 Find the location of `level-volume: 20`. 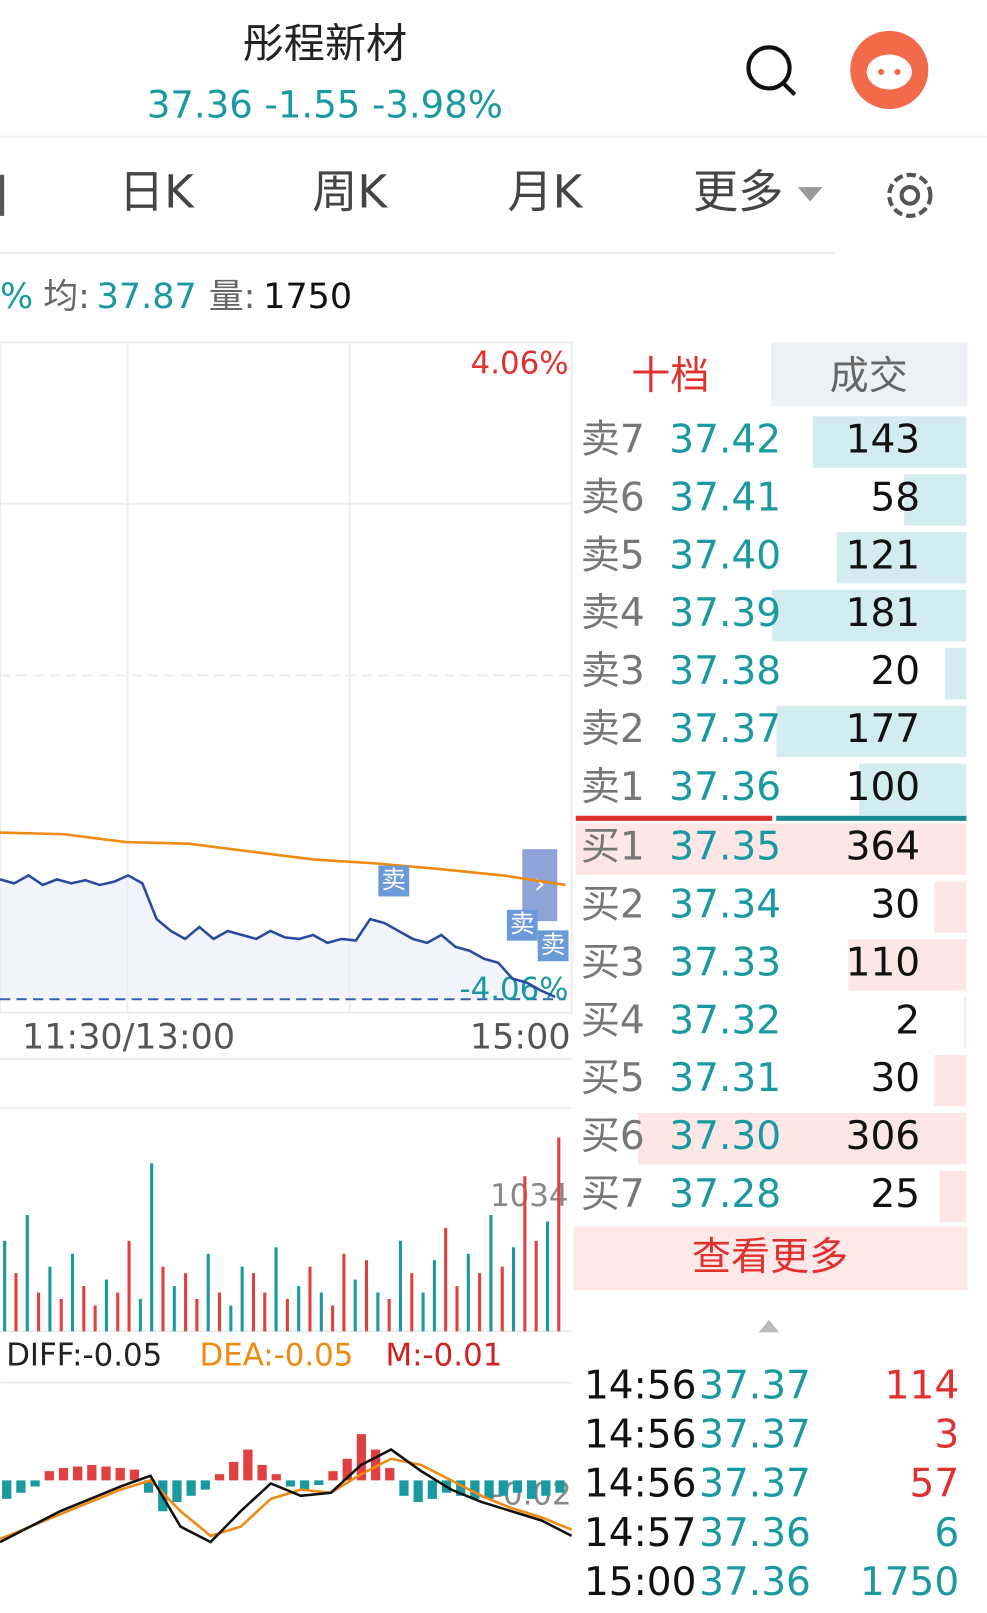

level-volume: 20 is located at coordinates (895, 671).